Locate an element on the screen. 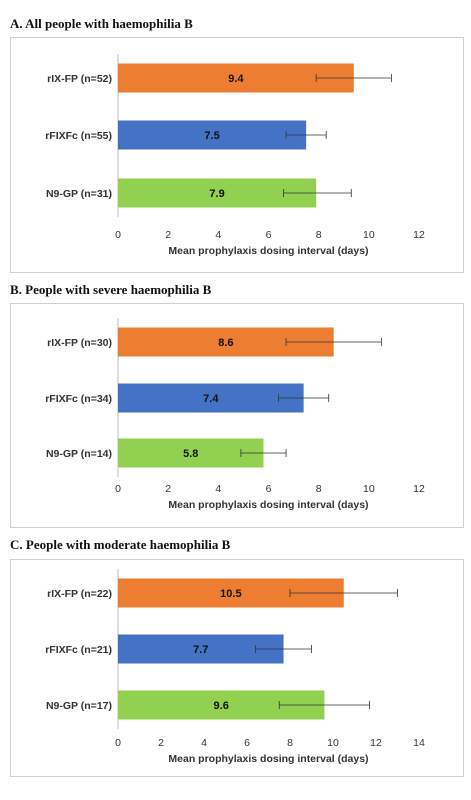  chart2-value-label-0: 10.5 is located at coordinates (230, 594).